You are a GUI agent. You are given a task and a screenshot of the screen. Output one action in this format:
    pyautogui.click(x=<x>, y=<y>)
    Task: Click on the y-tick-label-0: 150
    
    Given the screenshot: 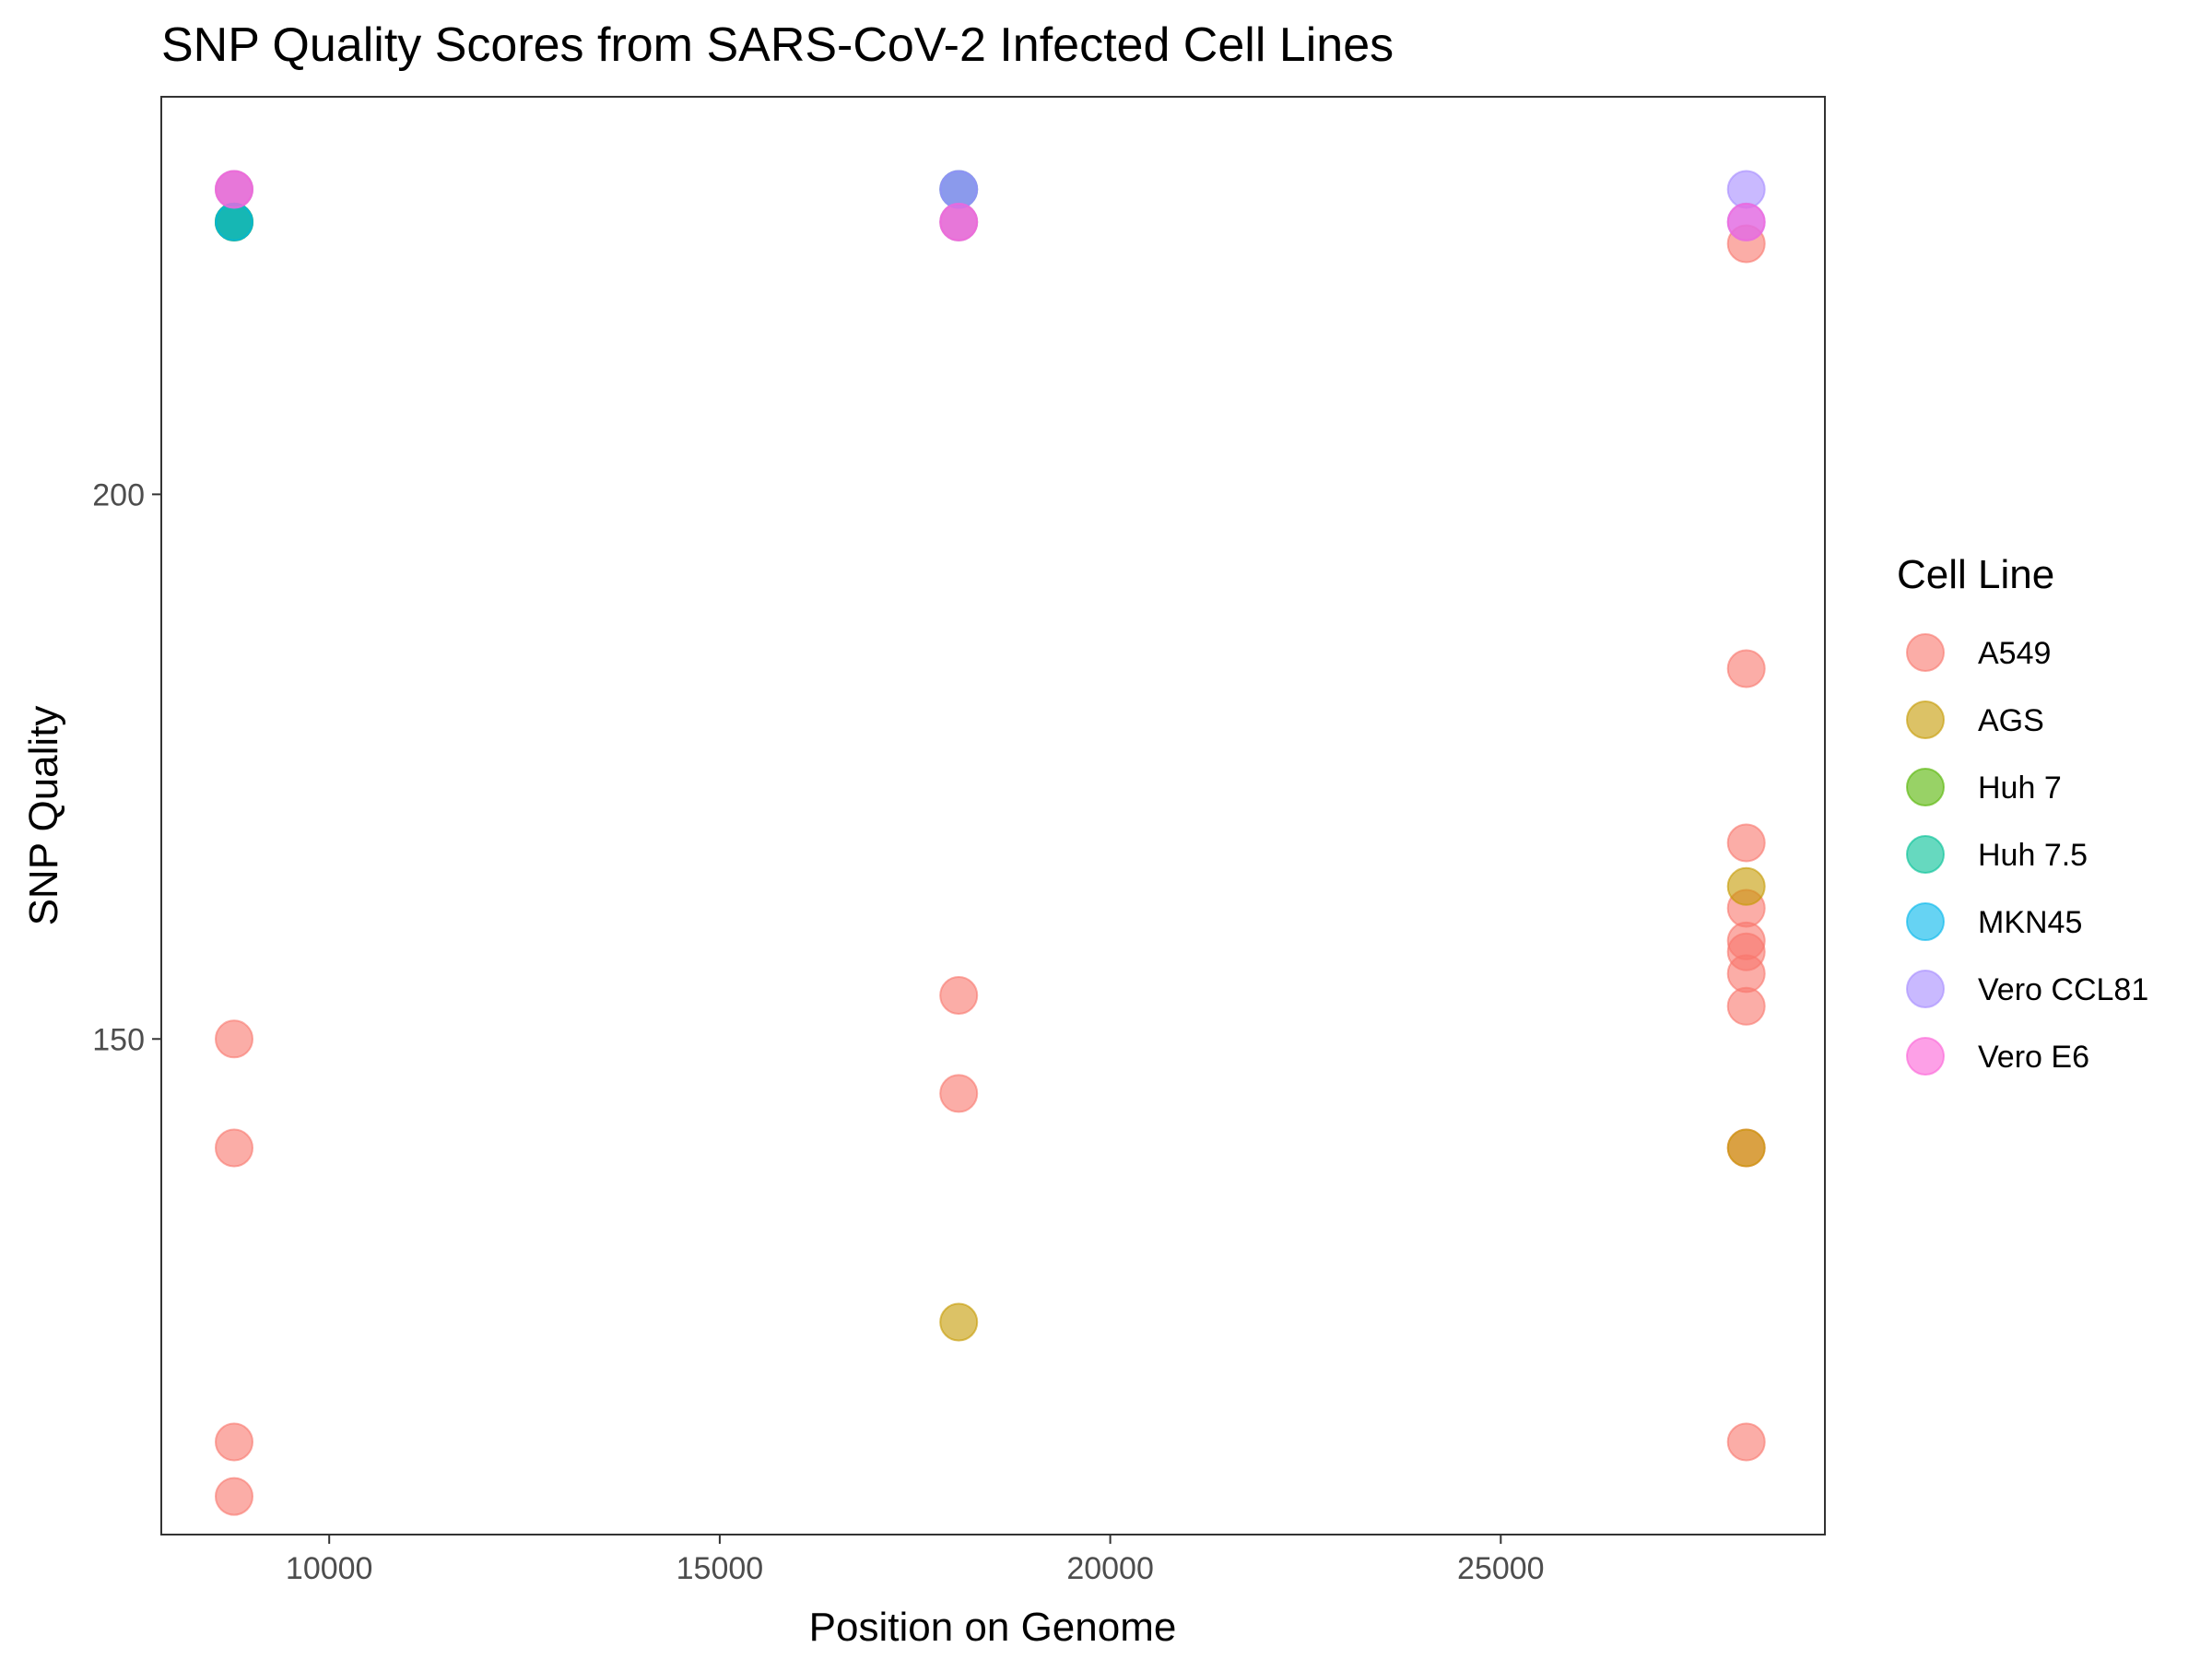 What is the action you would take?
    pyautogui.click(x=118, y=1039)
    